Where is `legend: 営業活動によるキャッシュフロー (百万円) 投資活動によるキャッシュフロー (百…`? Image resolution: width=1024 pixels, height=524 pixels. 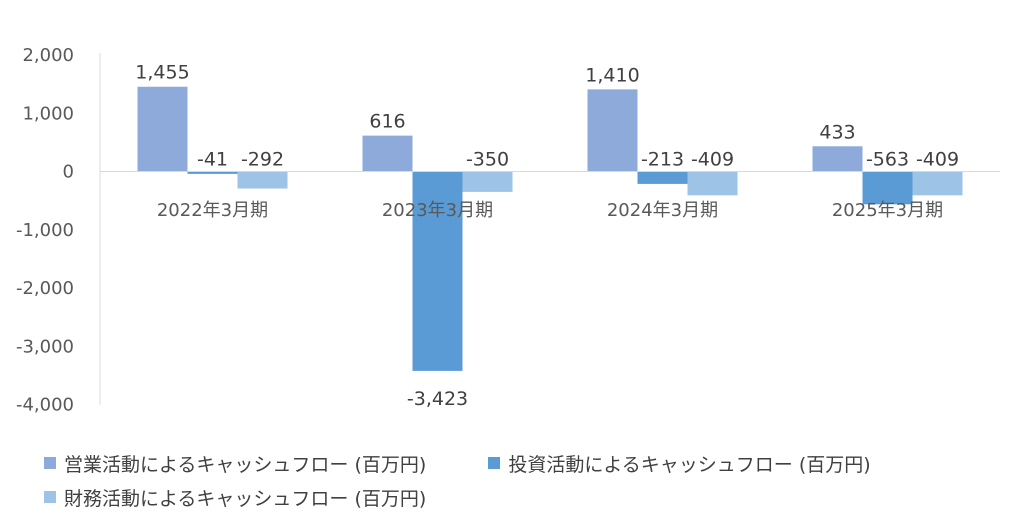 legend: 営業活動によるキャッシュフロー (百万円) 投資活動によるキャッシュフロー (百… is located at coordinates (529, 480).